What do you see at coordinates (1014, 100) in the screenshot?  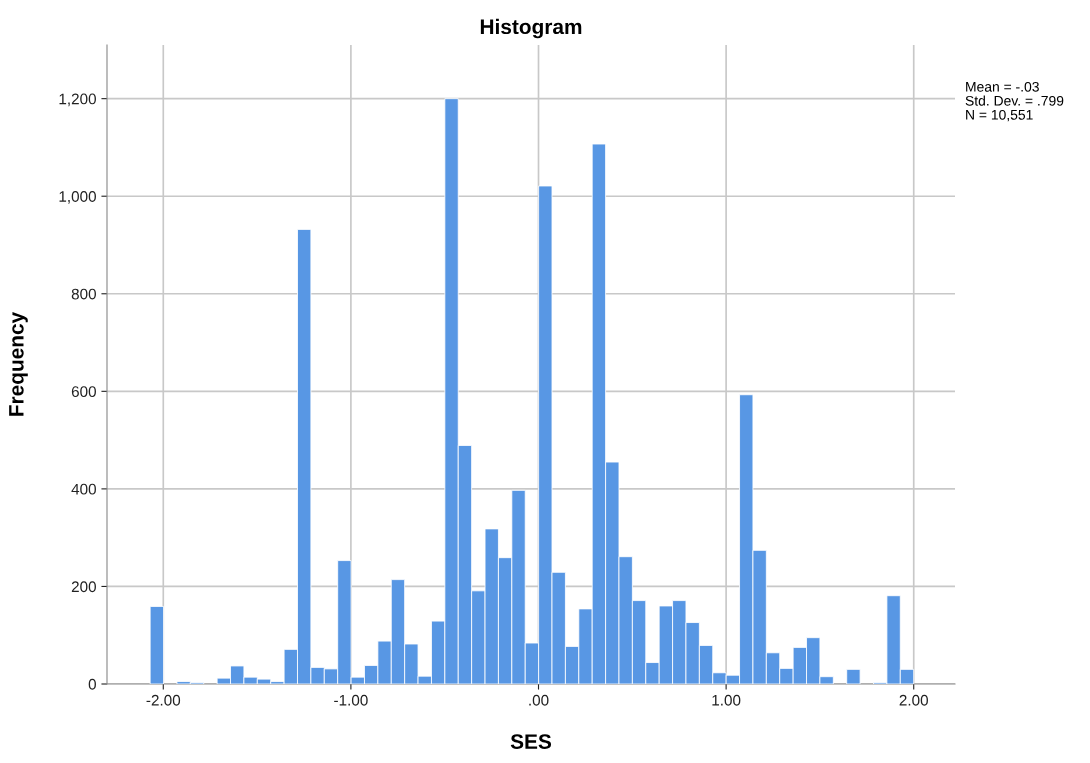 I see `text: Std. Dev. = .799` at bounding box center [1014, 100].